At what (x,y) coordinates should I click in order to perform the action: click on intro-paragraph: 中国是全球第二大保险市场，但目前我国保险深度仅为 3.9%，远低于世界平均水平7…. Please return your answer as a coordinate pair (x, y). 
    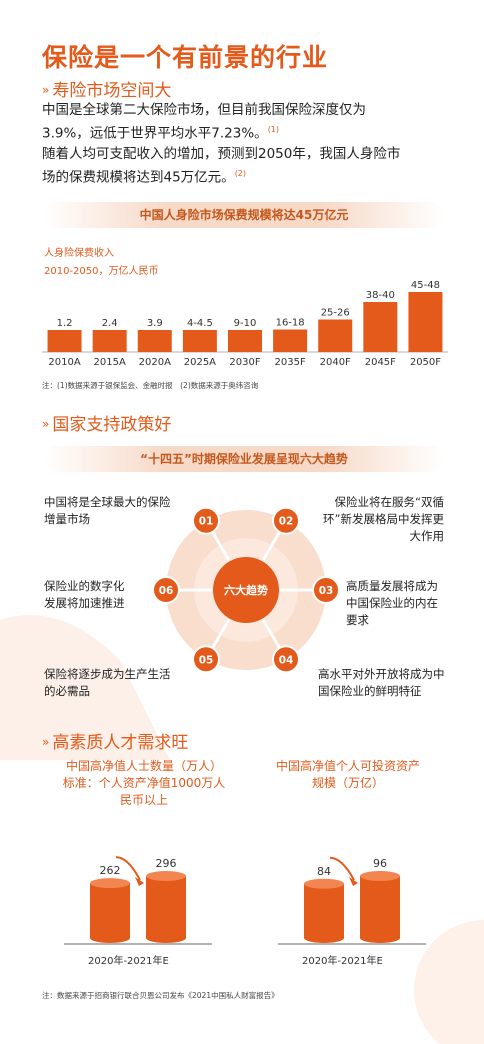
    Looking at the image, I should click on (257, 143).